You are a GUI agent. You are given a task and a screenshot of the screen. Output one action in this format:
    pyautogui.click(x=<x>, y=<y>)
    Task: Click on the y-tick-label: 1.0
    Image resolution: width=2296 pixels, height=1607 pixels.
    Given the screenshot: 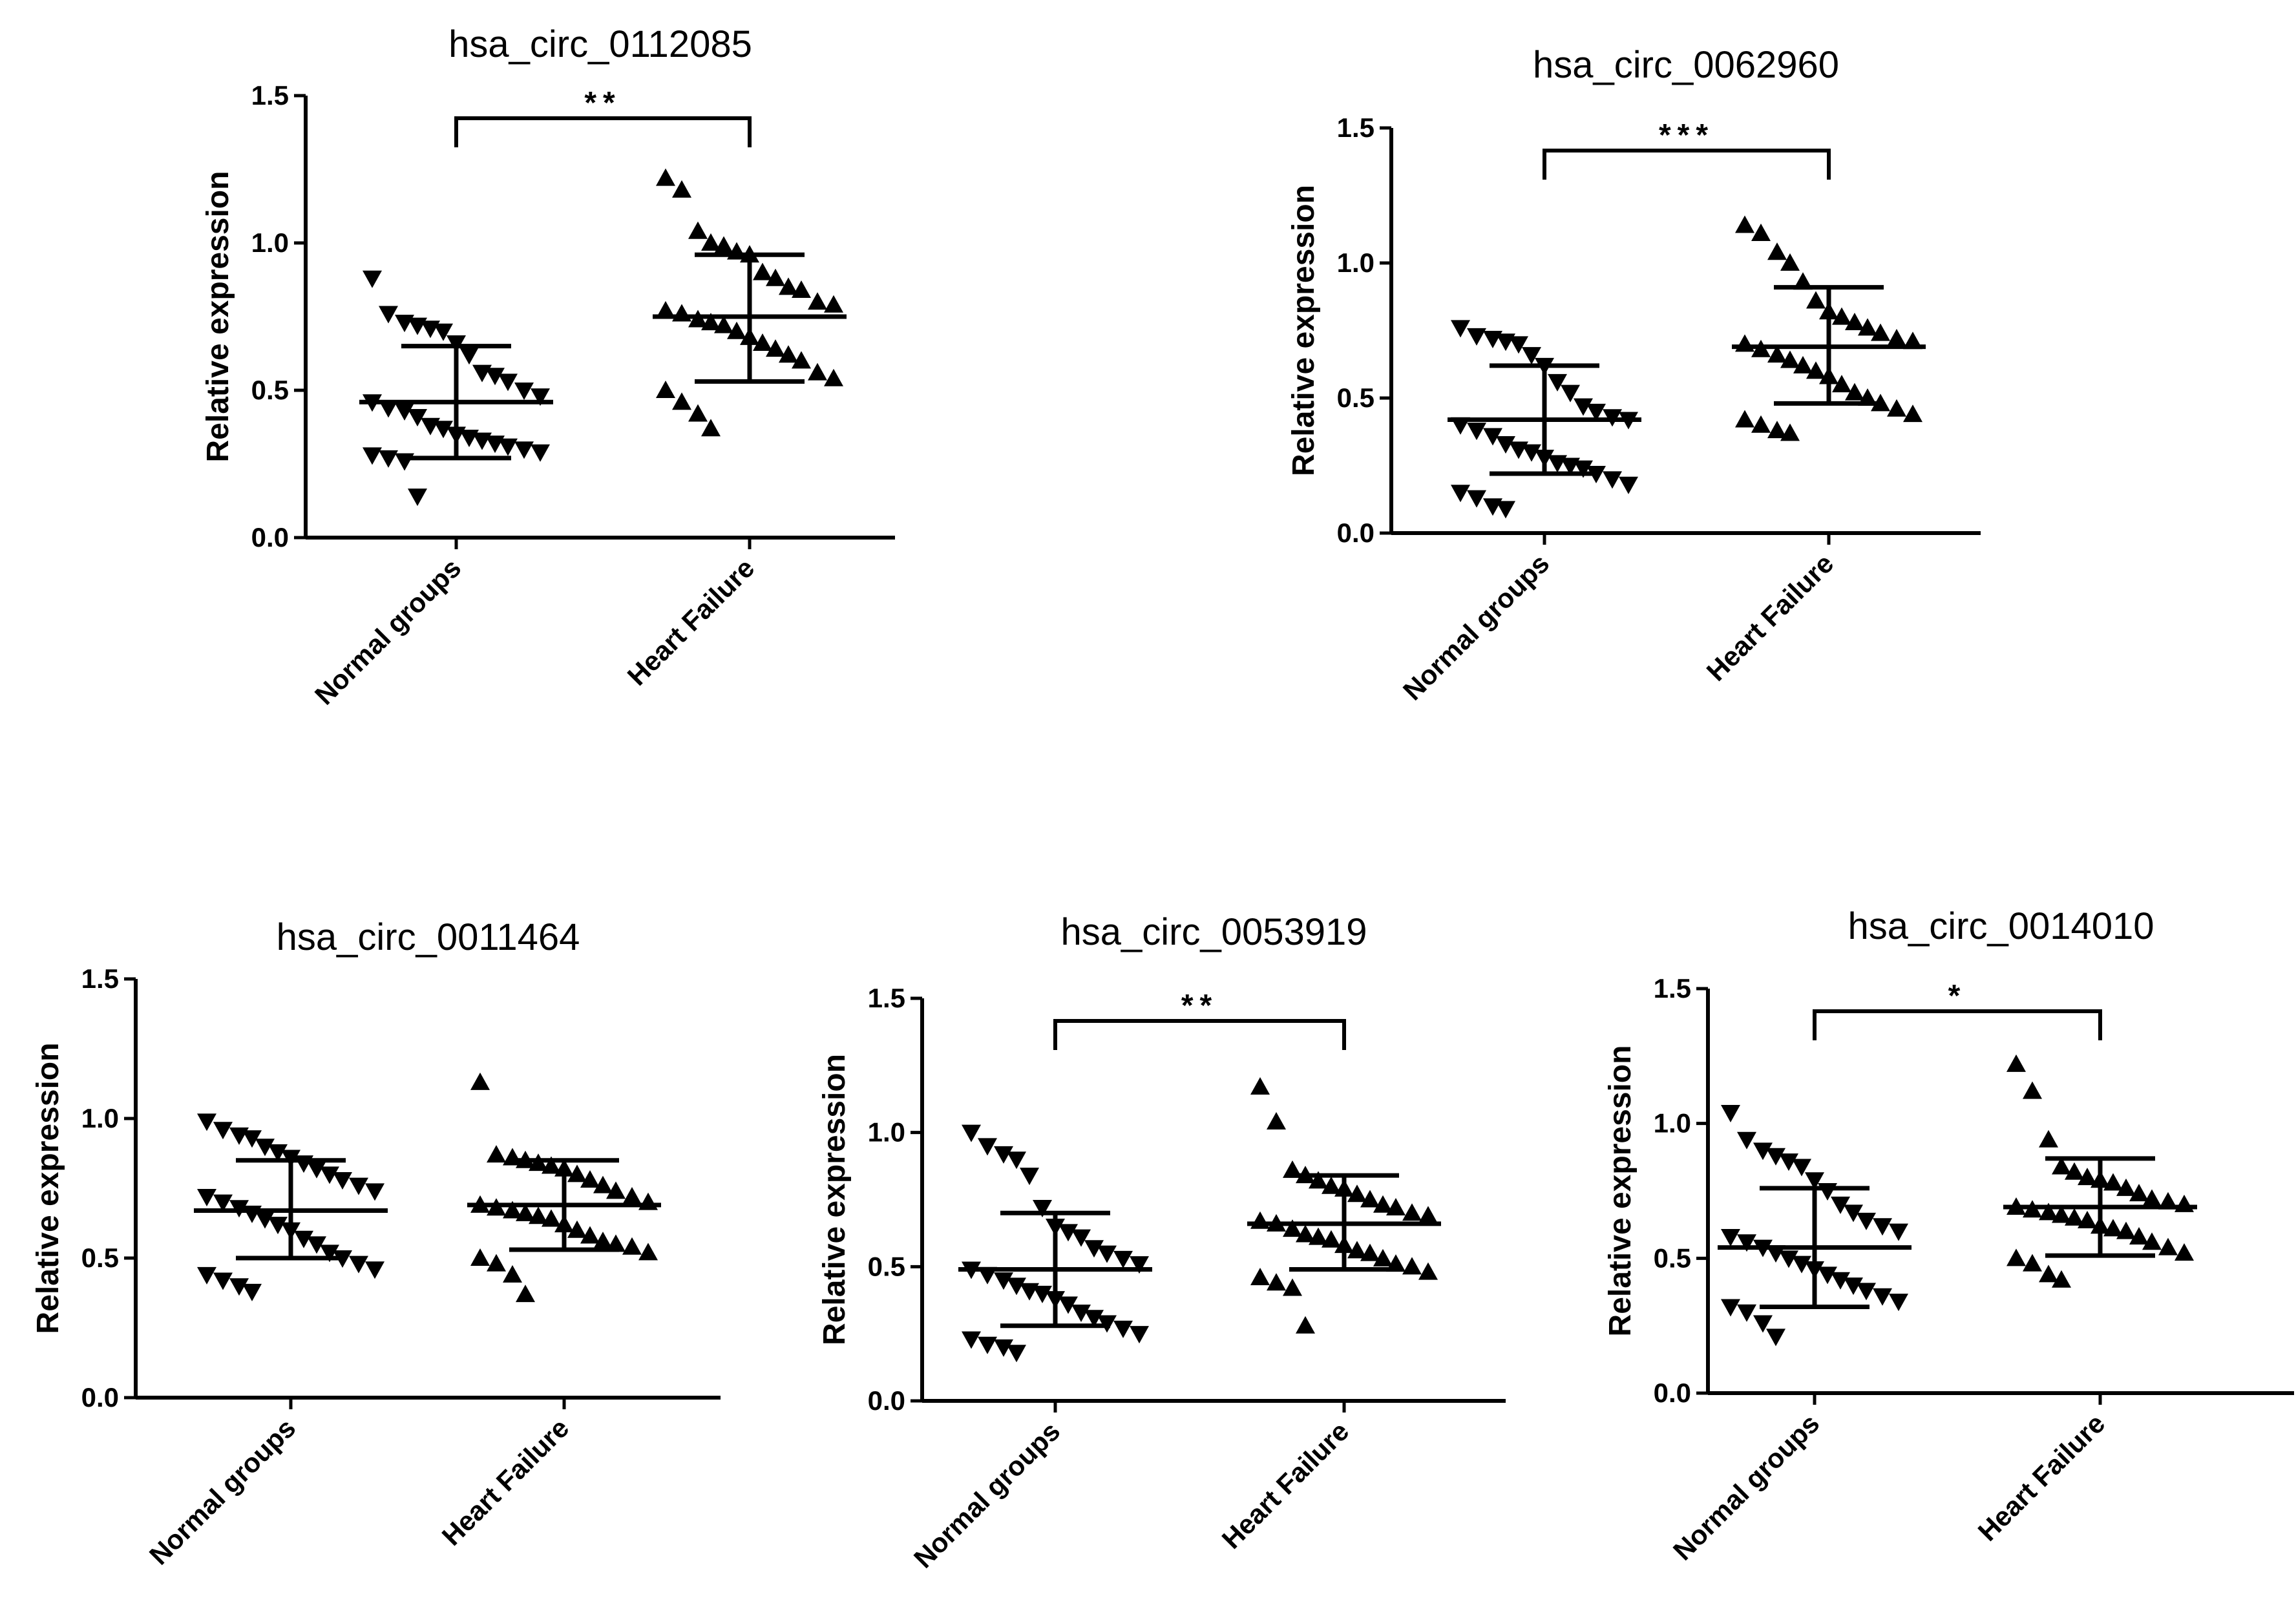 What is the action you would take?
    pyautogui.click(x=100, y=1118)
    